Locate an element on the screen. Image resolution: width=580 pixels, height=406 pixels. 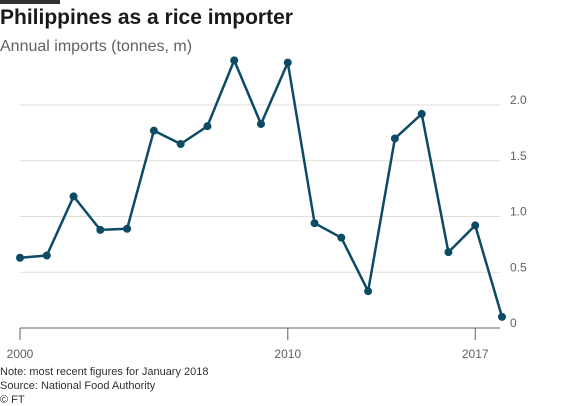
x-tick-label: 2000 is located at coordinates (20, 354).